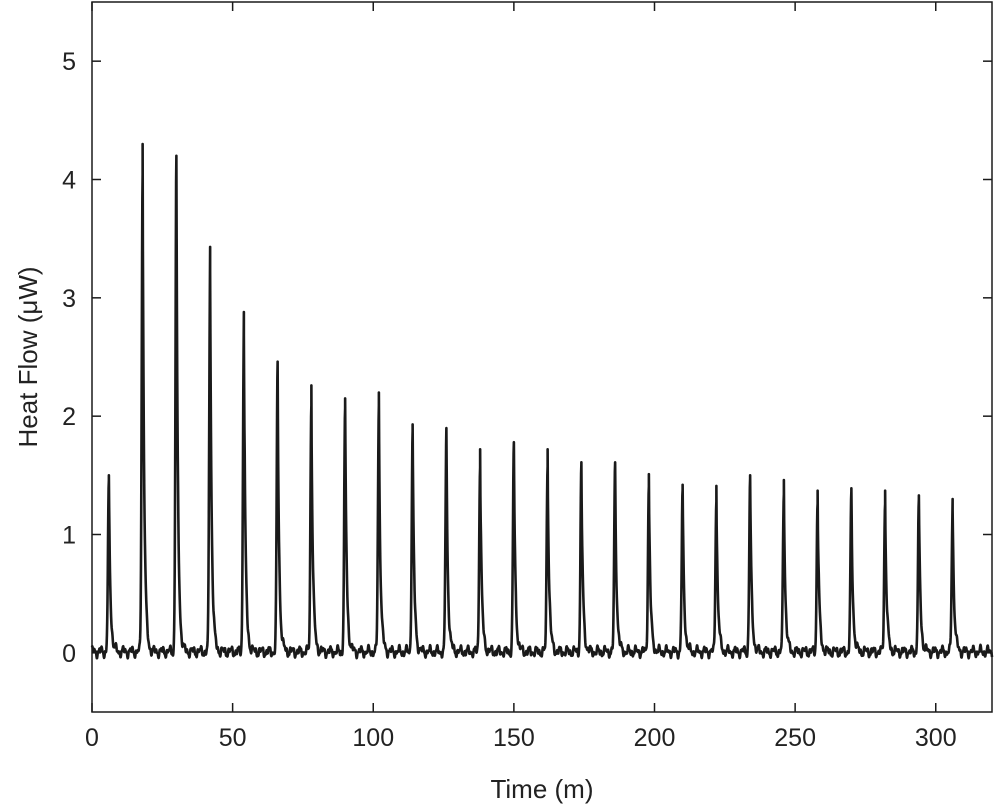 The height and width of the screenshot is (807, 996). Describe the element at coordinates (69, 299) in the screenshot. I see `y-tick-label: 3` at that location.